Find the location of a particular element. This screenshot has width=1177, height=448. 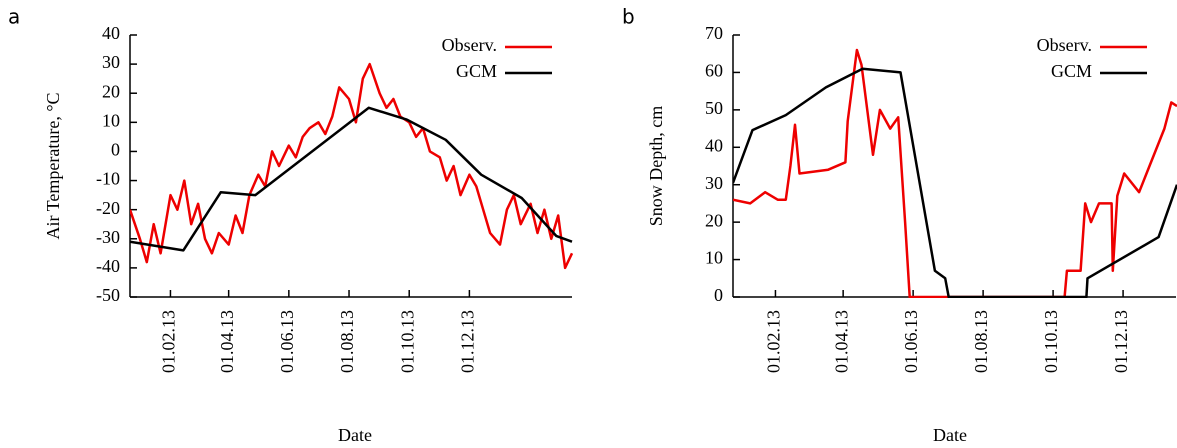

series-line is located at coordinates (351, 179).